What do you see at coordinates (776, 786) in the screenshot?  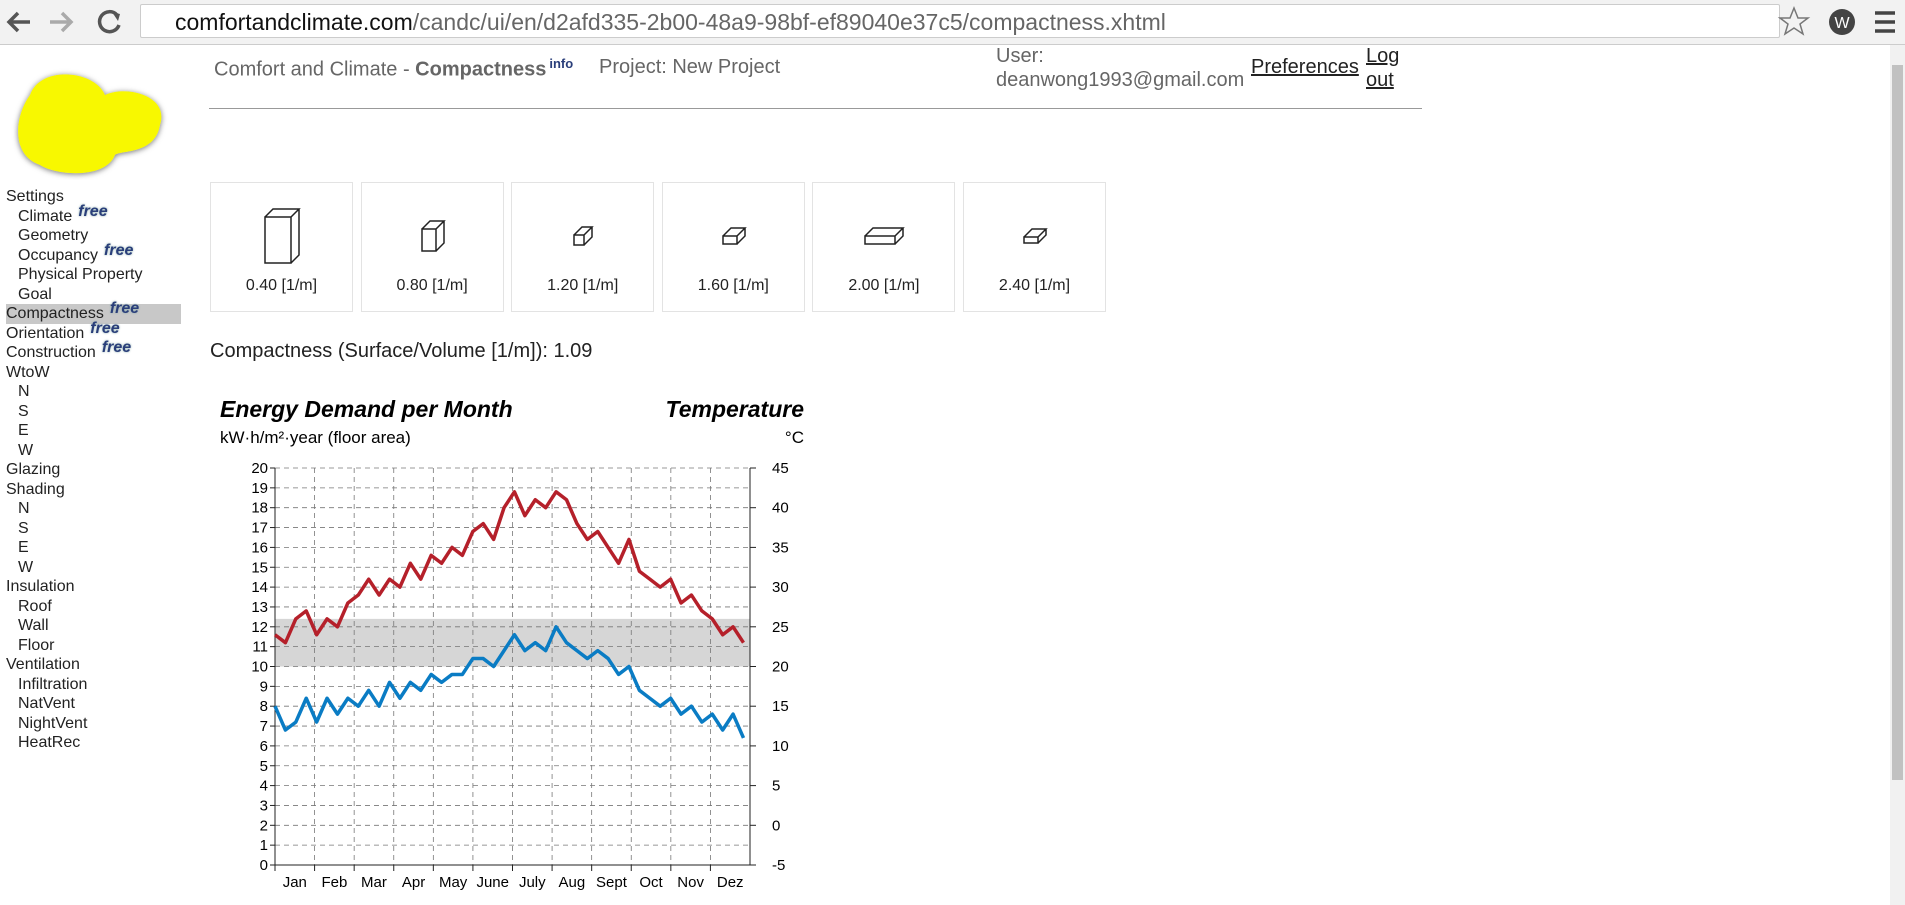 I see `y2-tick-label: 5` at bounding box center [776, 786].